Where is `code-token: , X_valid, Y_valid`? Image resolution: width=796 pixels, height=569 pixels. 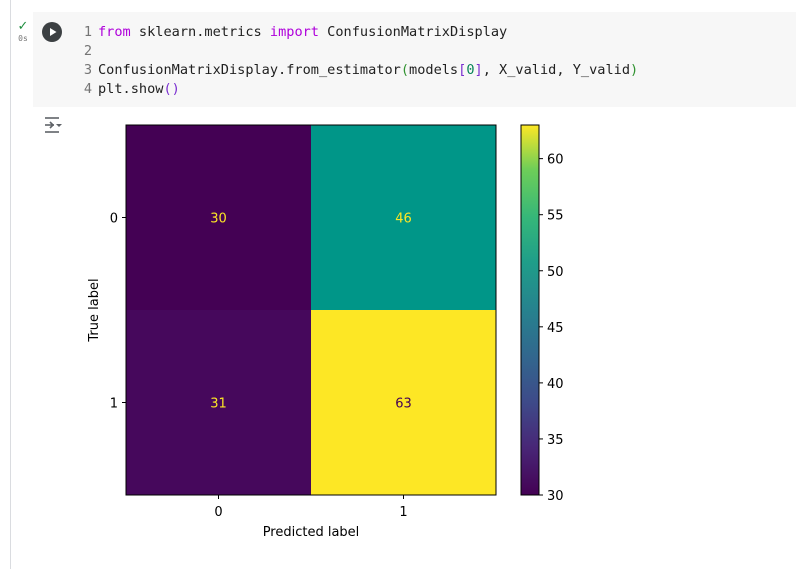 code-token: , X_valid, Y_valid is located at coordinates (556, 70).